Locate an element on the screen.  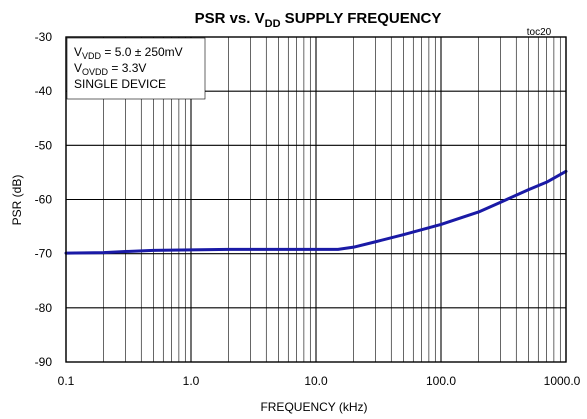
conditions-box is located at coordinates (136, 68).